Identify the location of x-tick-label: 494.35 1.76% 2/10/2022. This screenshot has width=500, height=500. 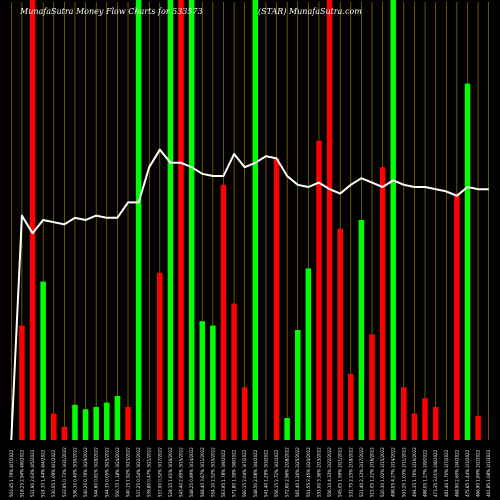
(414, 472).